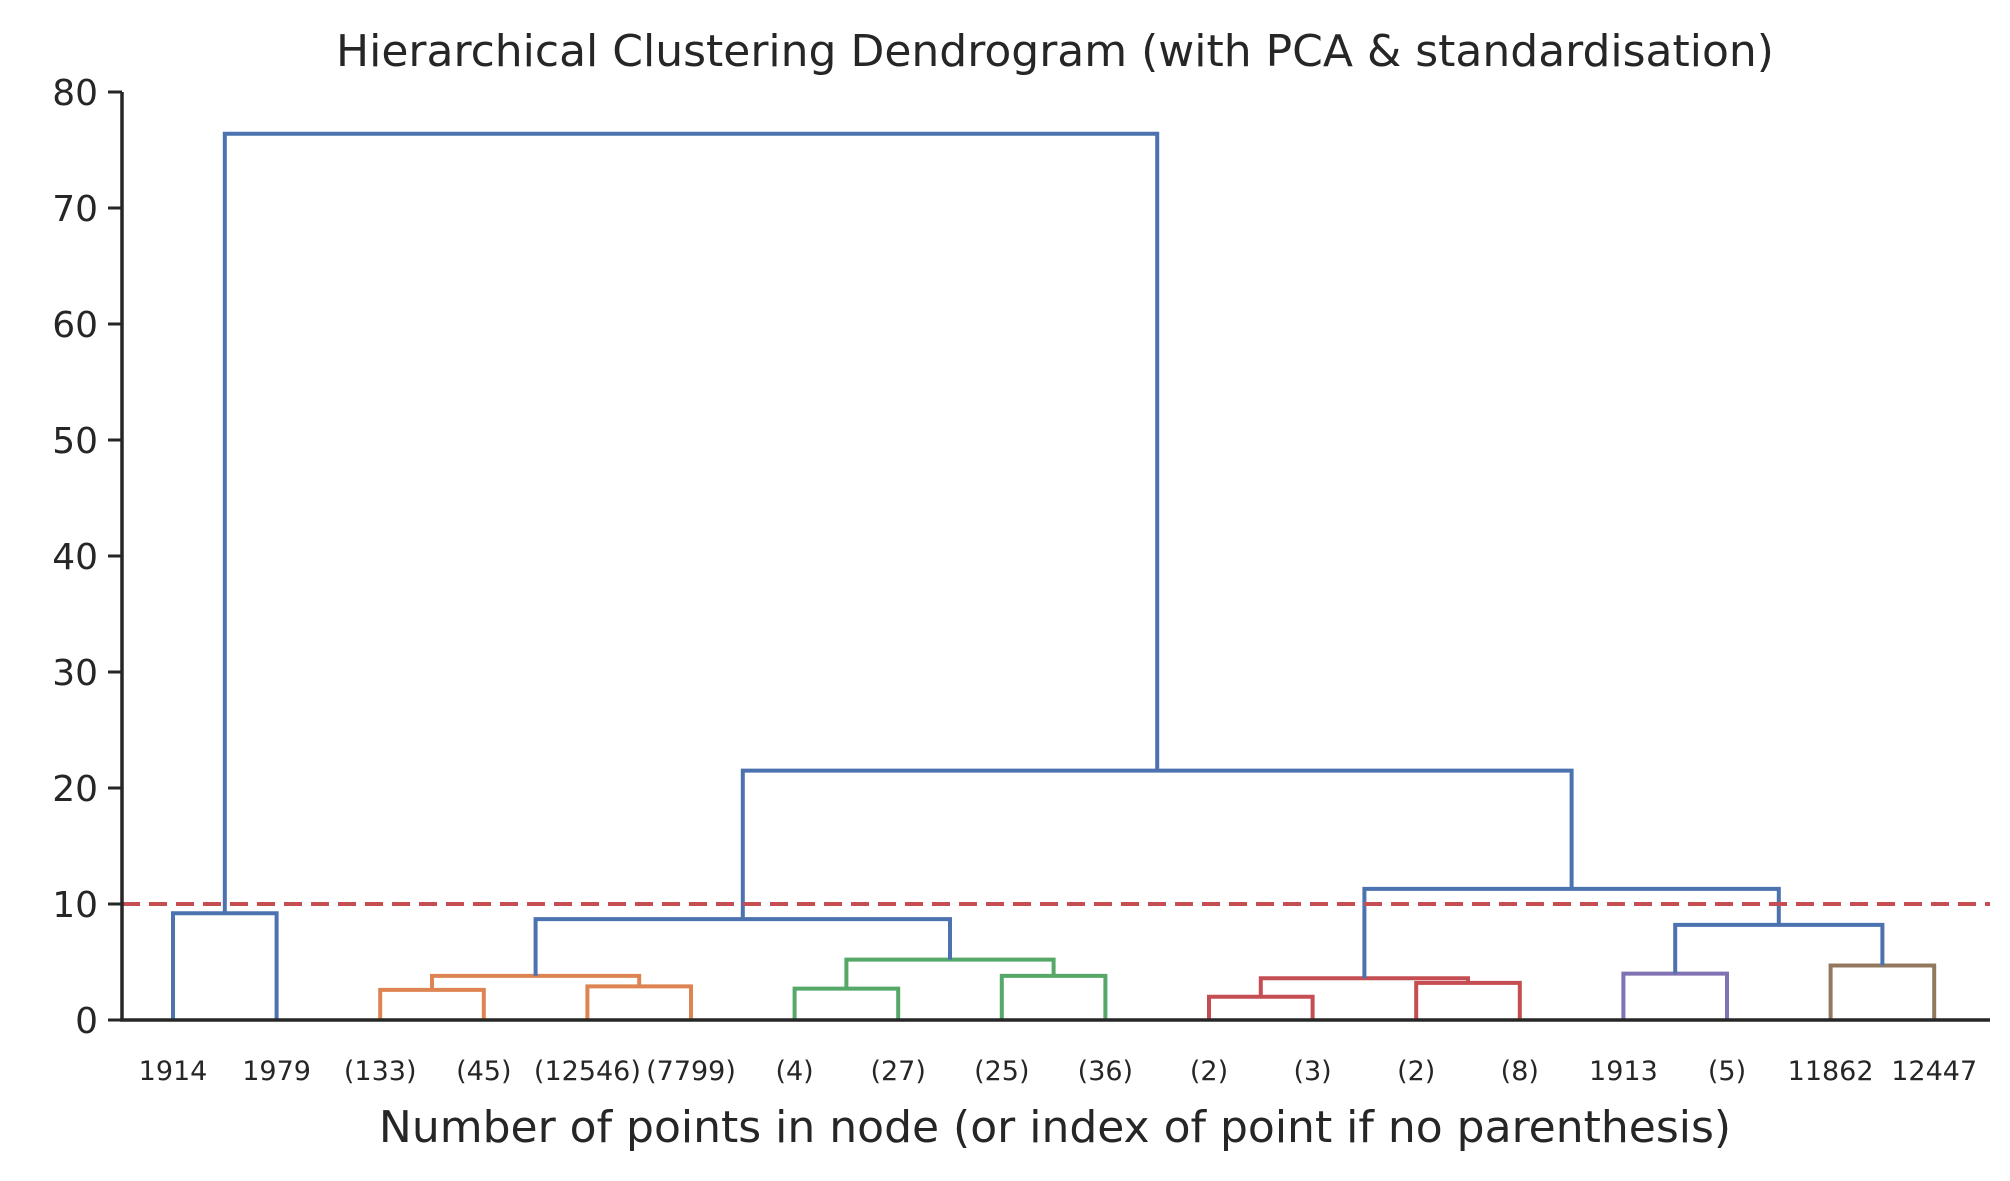 This screenshot has height=1181, width=2010. Describe the element at coordinates (1520, 1071) in the screenshot. I see `leaf-label: (8)` at that location.